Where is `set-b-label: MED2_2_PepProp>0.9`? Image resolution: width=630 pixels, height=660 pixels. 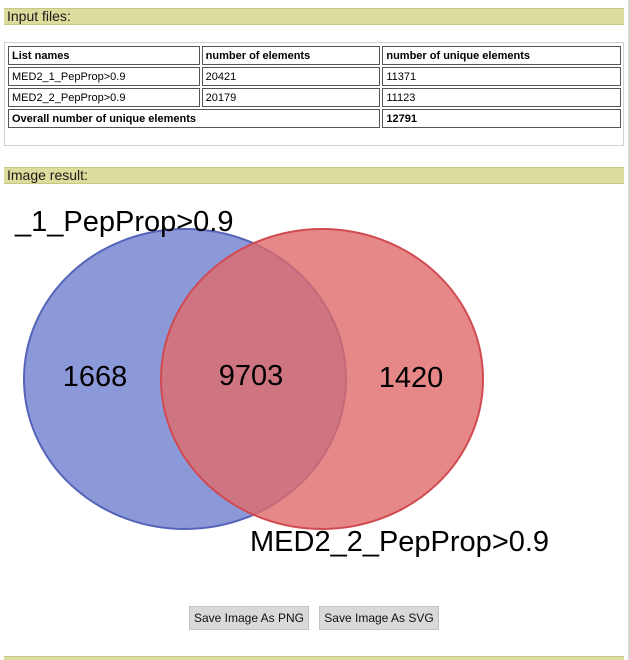 set-b-label: MED2_2_PepProp>0.9 is located at coordinates (399, 542).